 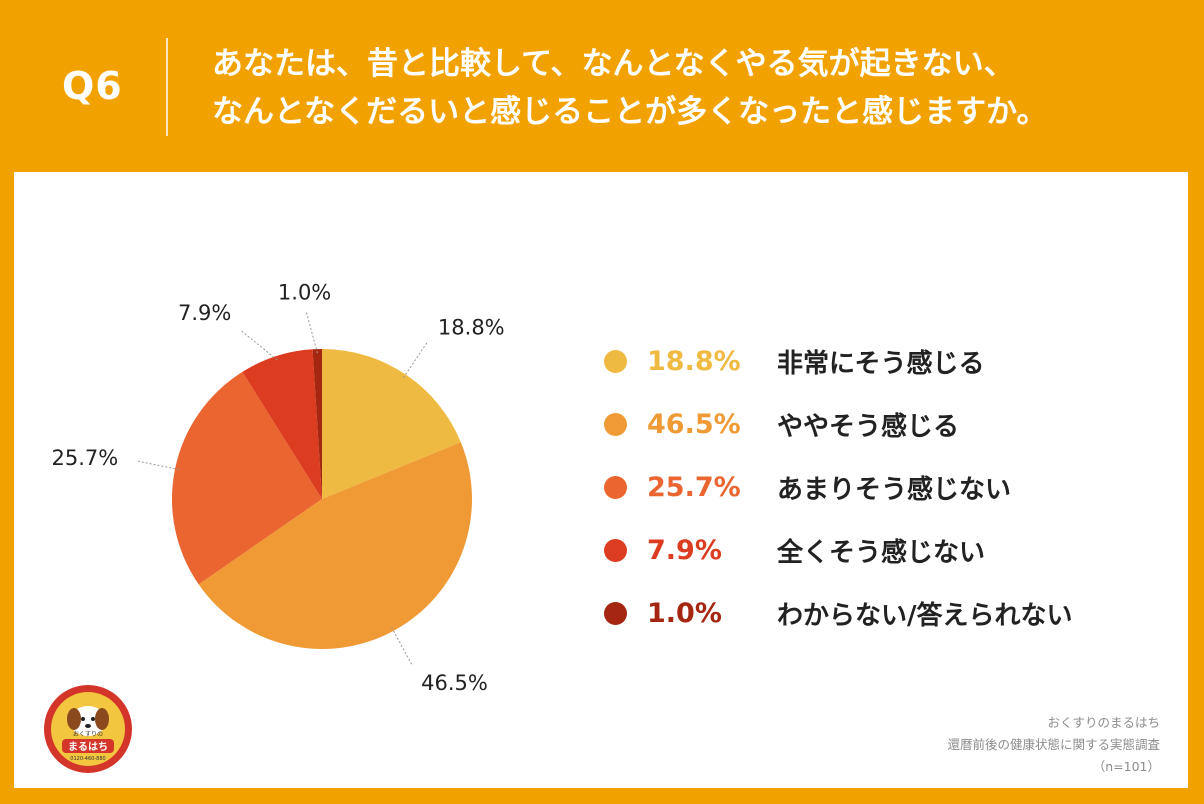 What do you see at coordinates (925, 616) in the screenshot?
I see `legend-label: わからない/答えられない` at bounding box center [925, 616].